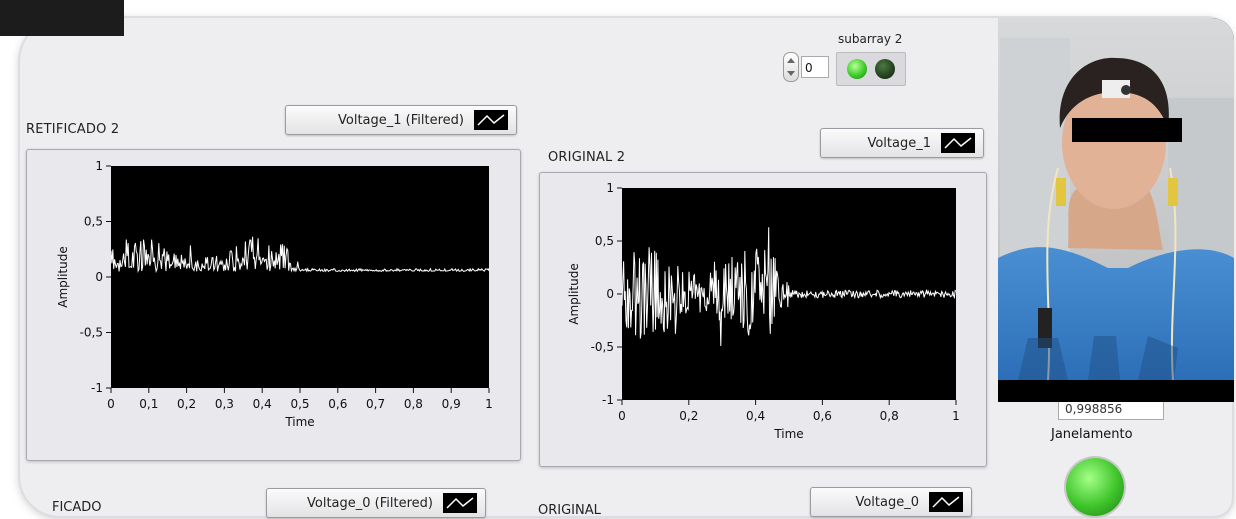  I want to click on janelamento-label: Janelamento, so click(1092, 434).